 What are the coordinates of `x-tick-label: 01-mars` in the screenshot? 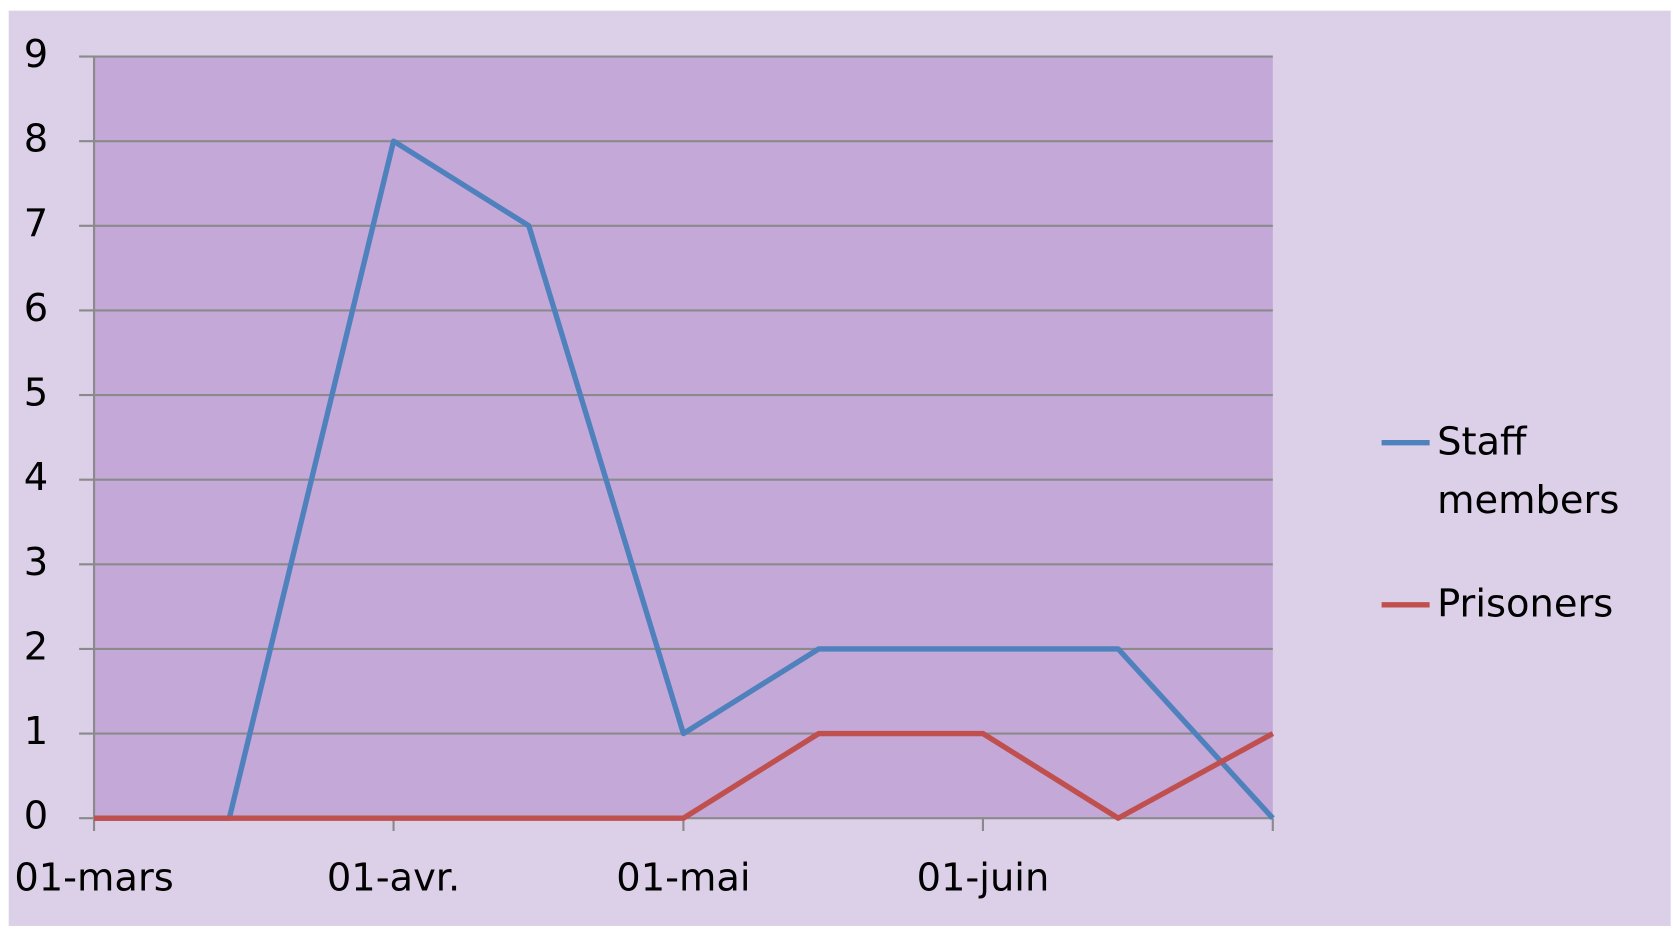 It's located at (93, 878).